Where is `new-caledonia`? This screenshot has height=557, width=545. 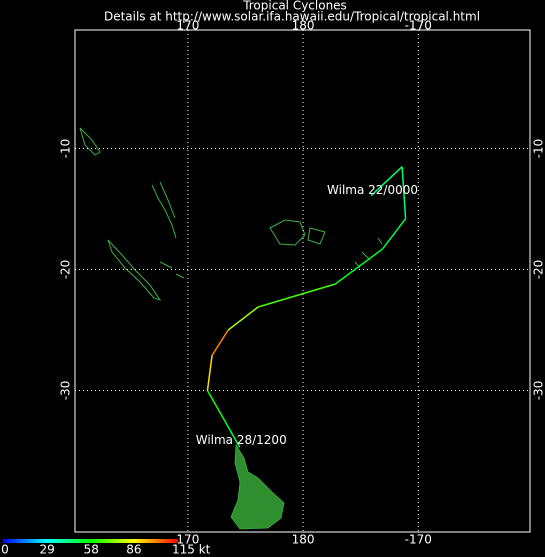 new-caledonia is located at coordinates (134, 270).